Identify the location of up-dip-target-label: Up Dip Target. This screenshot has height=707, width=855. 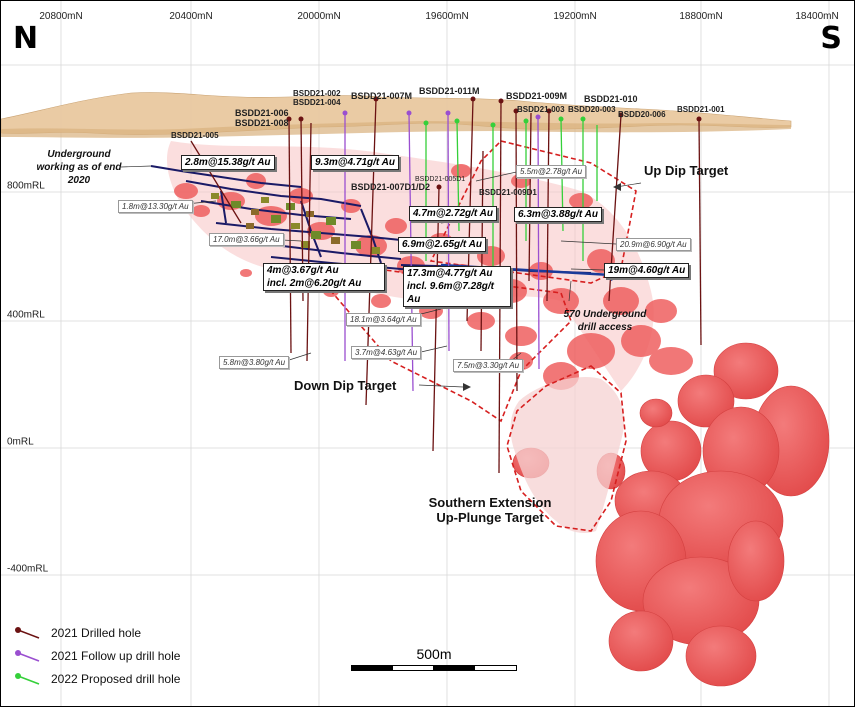
(686, 170).